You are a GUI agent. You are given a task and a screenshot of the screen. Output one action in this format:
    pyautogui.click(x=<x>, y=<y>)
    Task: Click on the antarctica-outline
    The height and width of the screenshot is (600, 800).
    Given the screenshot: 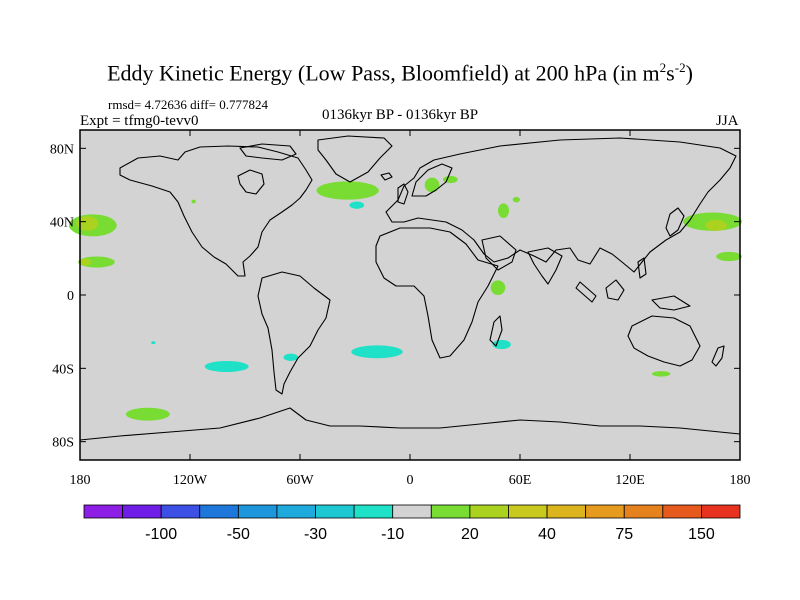 What is the action you would take?
    pyautogui.click(x=410, y=424)
    